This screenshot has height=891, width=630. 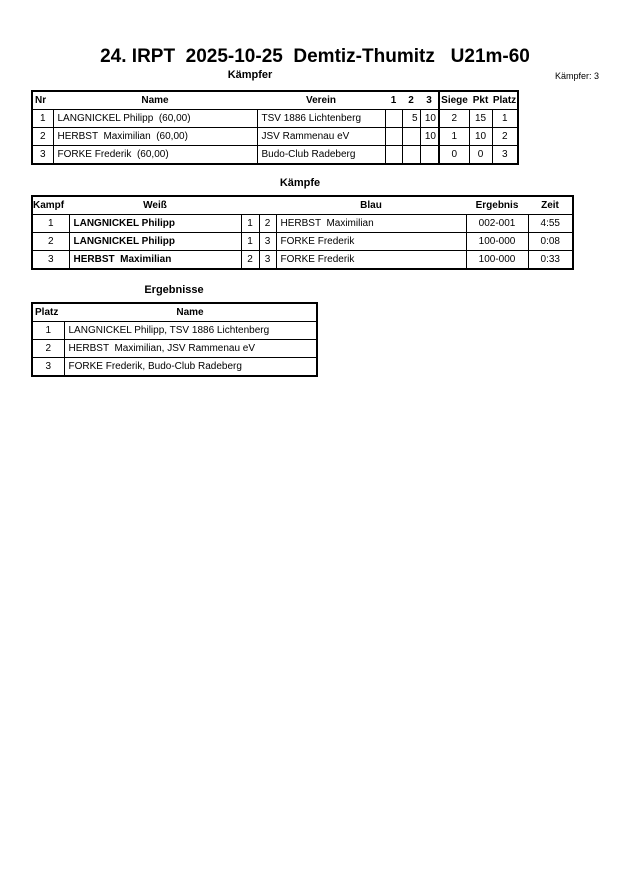 What do you see at coordinates (190, 367) in the screenshot?
I see `name: FORKE Frederik, Budo-Club Radeberg` at bounding box center [190, 367].